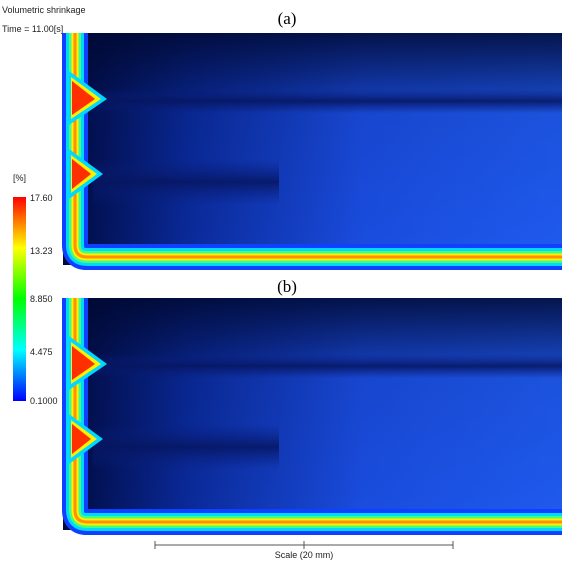 This screenshot has width=568, height=566. I want to click on legend-label: 8.850, so click(41, 299).